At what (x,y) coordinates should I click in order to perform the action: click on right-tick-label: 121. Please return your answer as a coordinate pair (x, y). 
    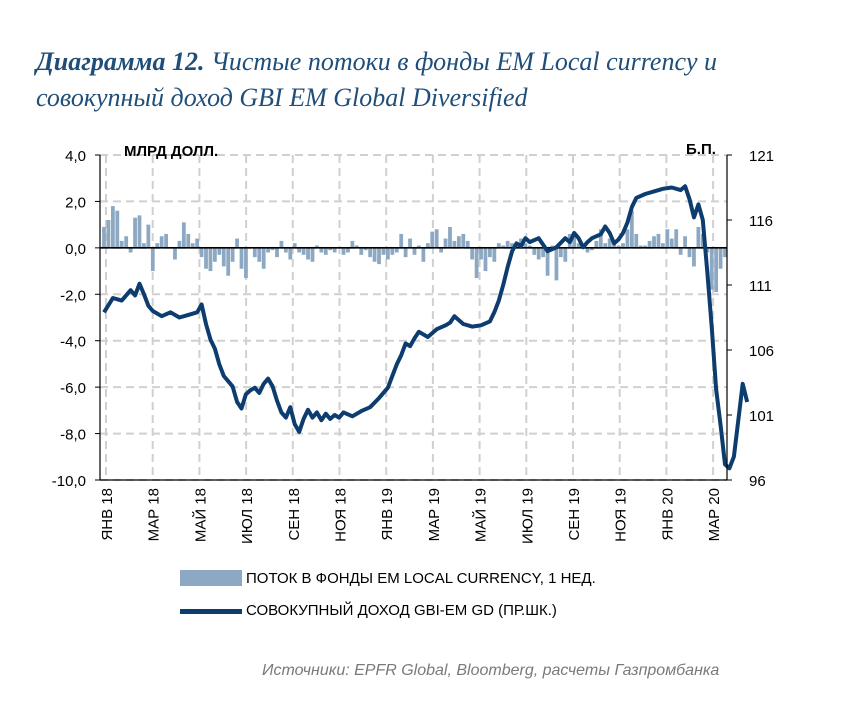
    Looking at the image, I should click on (761, 156).